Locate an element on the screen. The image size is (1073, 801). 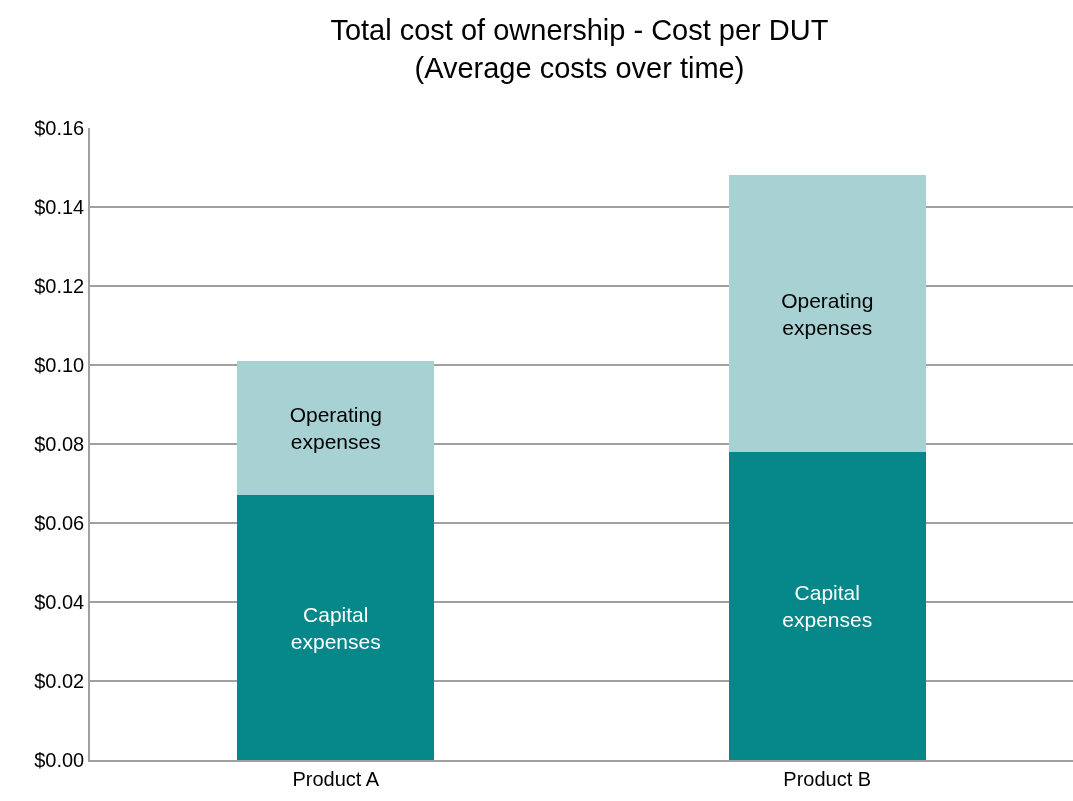
y-tick-label: $0.10 is located at coordinates (59, 365).